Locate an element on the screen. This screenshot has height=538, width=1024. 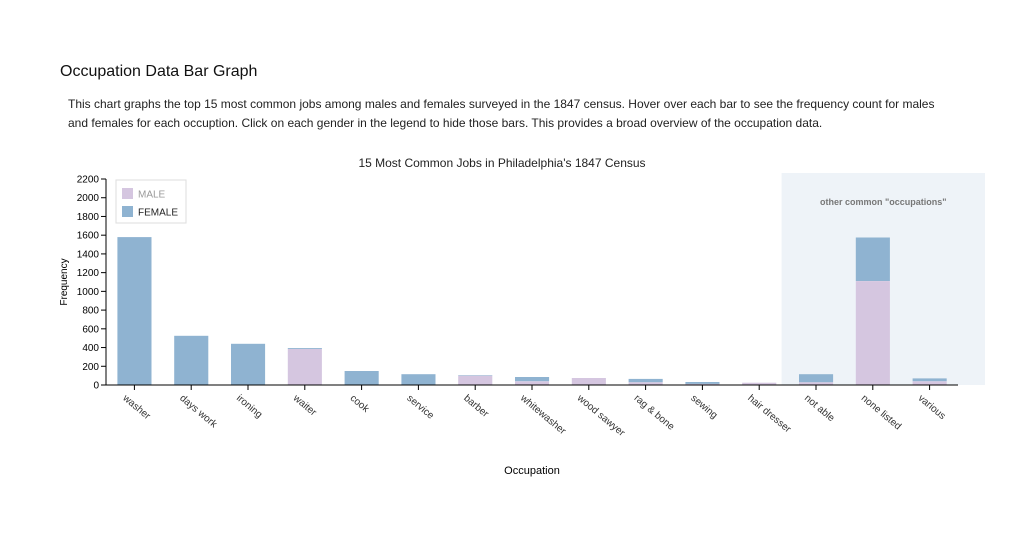
x-tick-label: rag & bone is located at coordinates (654, 413).